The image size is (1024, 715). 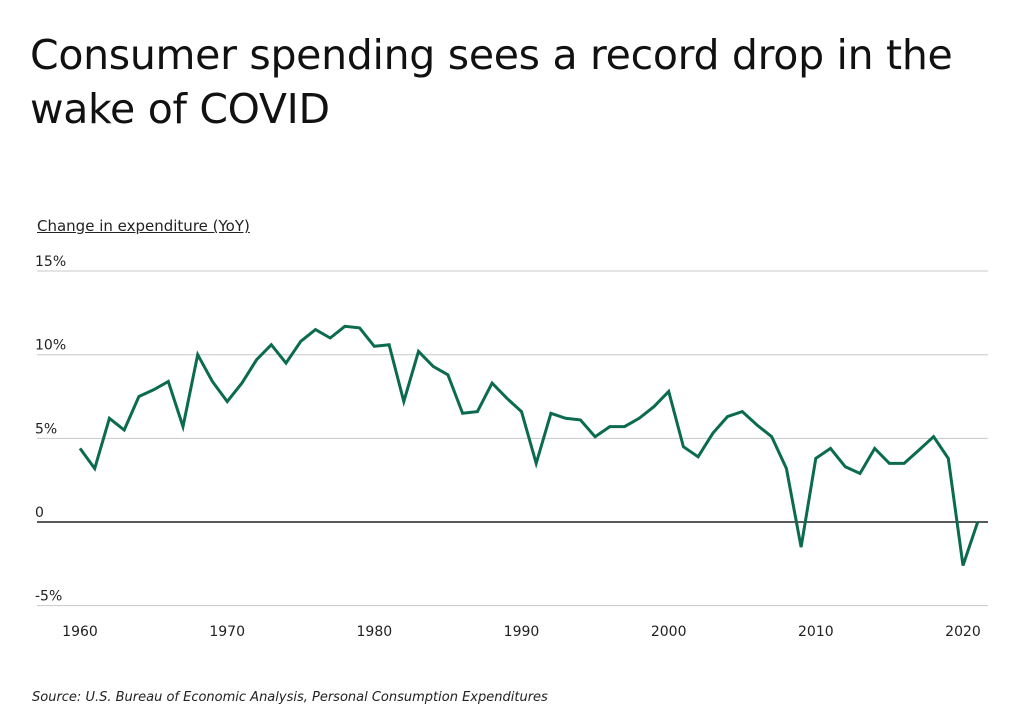 What do you see at coordinates (227, 632) in the screenshot?
I see `x-tick-label: 1970` at bounding box center [227, 632].